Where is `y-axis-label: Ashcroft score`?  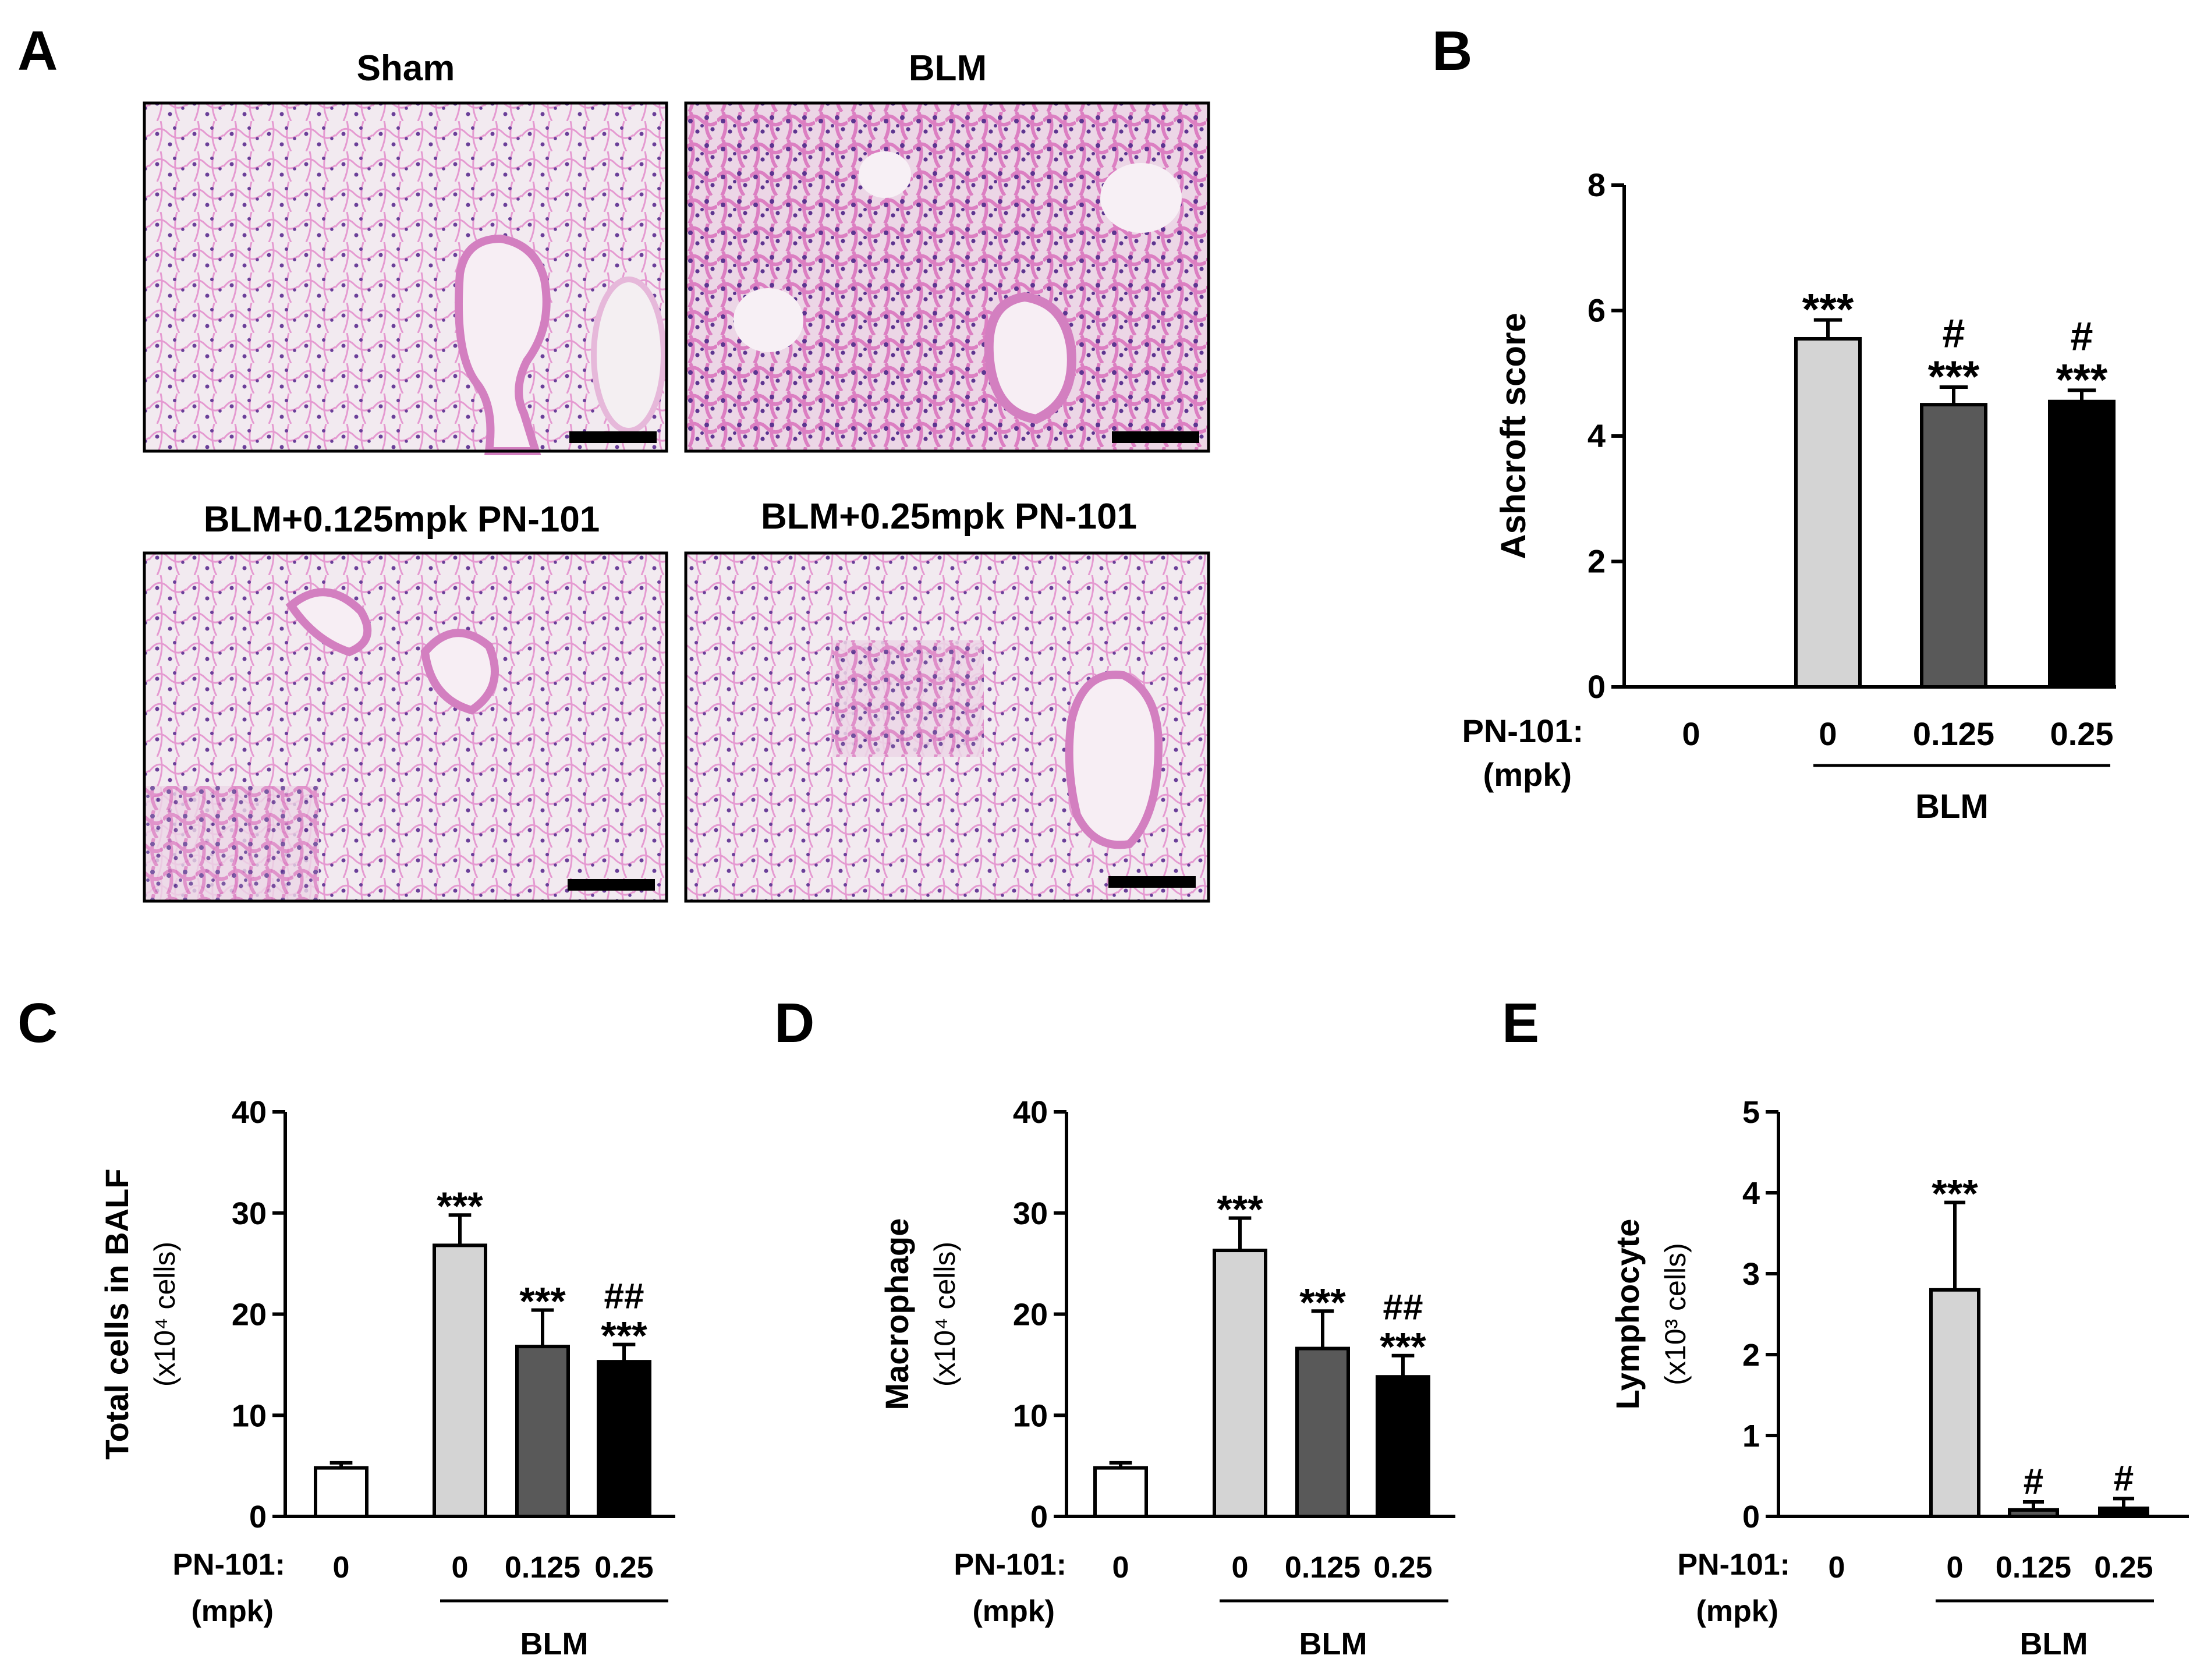
y-axis-label: Ashcroft score is located at coordinates (1513, 436).